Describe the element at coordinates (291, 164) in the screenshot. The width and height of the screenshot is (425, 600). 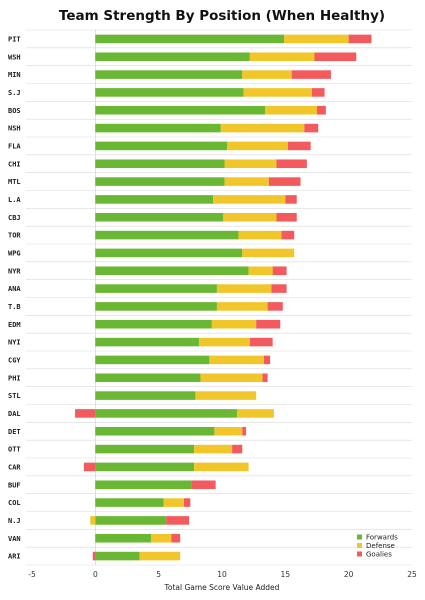
I see `bar-goalies-chi` at that location.